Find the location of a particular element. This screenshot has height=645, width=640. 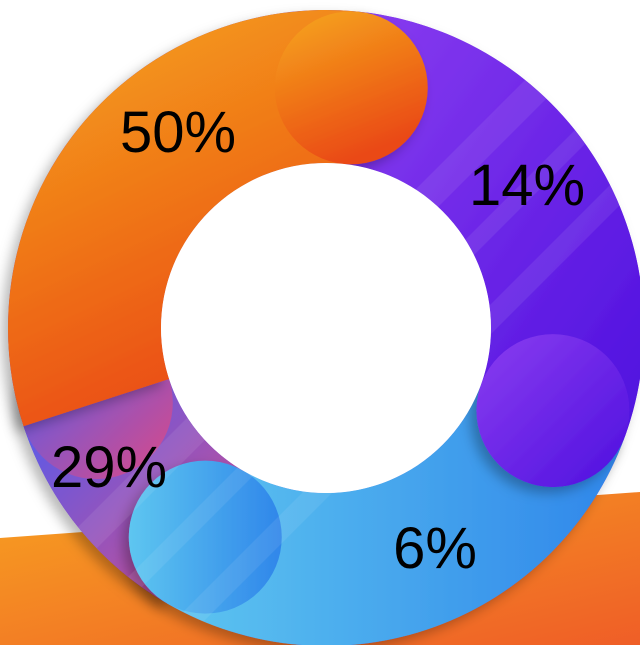

slice-50-cap is located at coordinates (351, 88).